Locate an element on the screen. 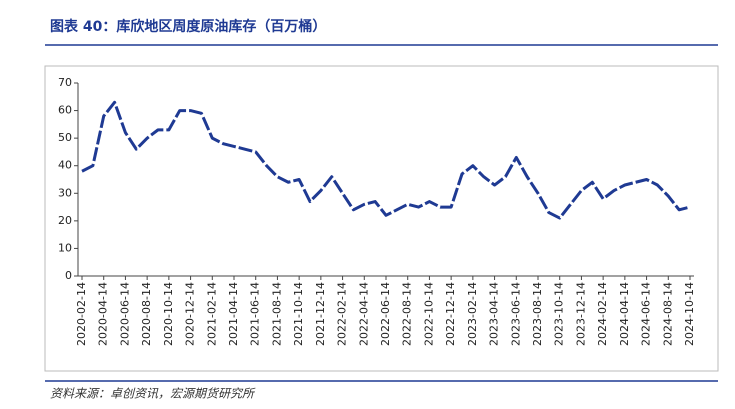 This screenshot has width=735, height=409. source: 资料来源：卓创资讯，宏源期货研究所 is located at coordinates (153, 394).